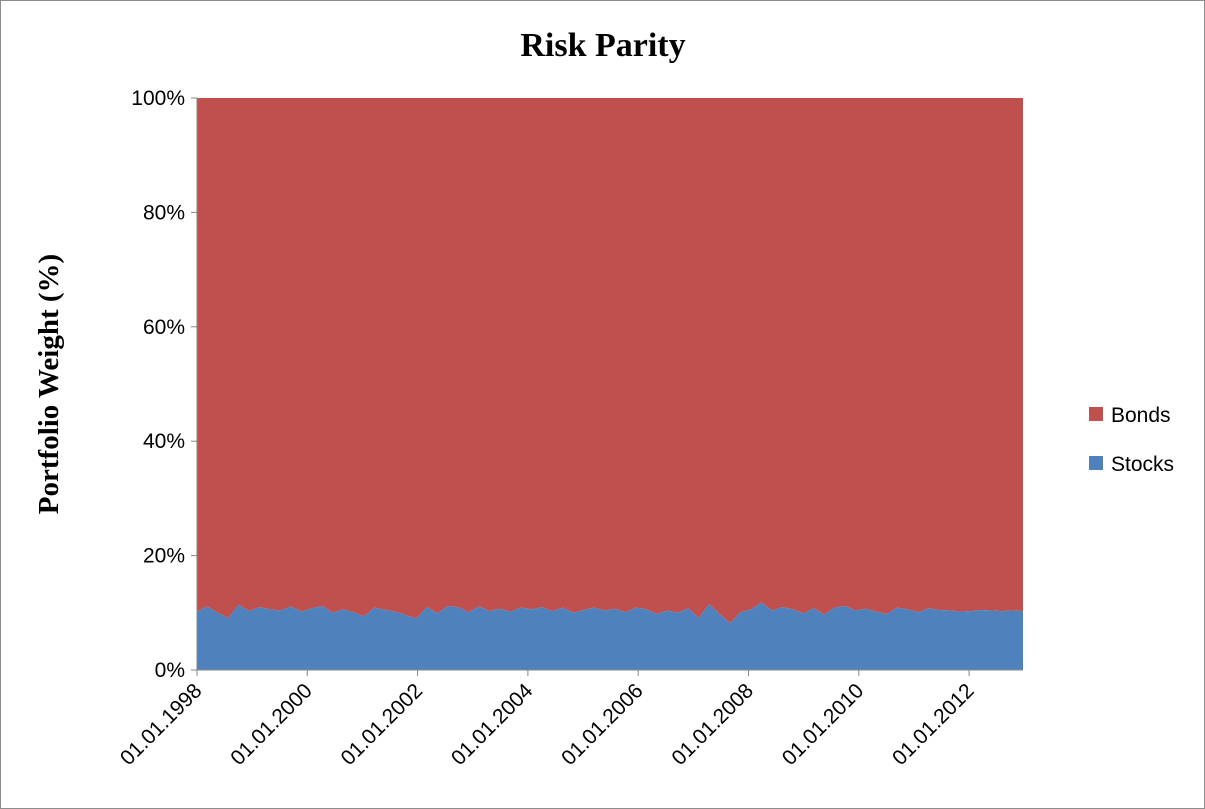  Describe the element at coordinates (1141, 415) in the screenshot. I see `legend-label-bonds: Bonds` at that location.